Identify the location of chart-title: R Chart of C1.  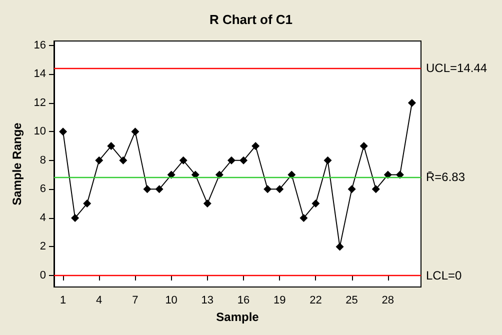
(251, 19).